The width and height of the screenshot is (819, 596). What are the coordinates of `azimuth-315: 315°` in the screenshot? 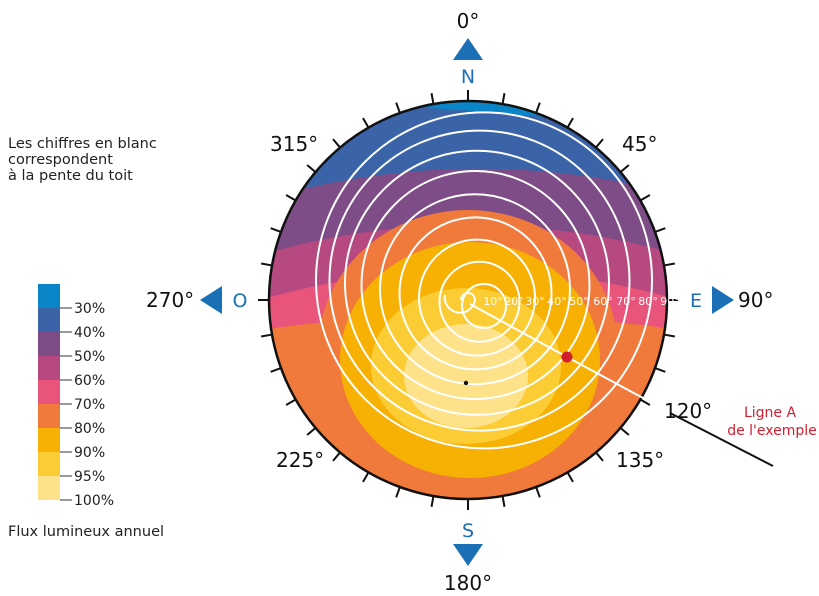 It's located at (294, 144).